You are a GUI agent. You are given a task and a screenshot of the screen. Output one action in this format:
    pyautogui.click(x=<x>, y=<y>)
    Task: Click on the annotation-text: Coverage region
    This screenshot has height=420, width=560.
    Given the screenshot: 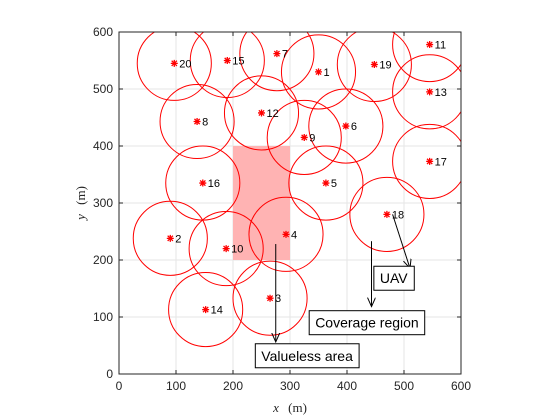 What is the action you would take?
    pyautogui.click(x=367, y=323)
    